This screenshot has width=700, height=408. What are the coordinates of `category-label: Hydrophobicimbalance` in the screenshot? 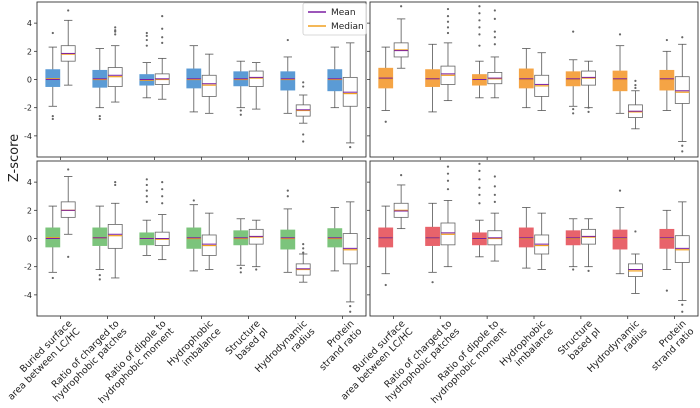 It's located at (527, 347).